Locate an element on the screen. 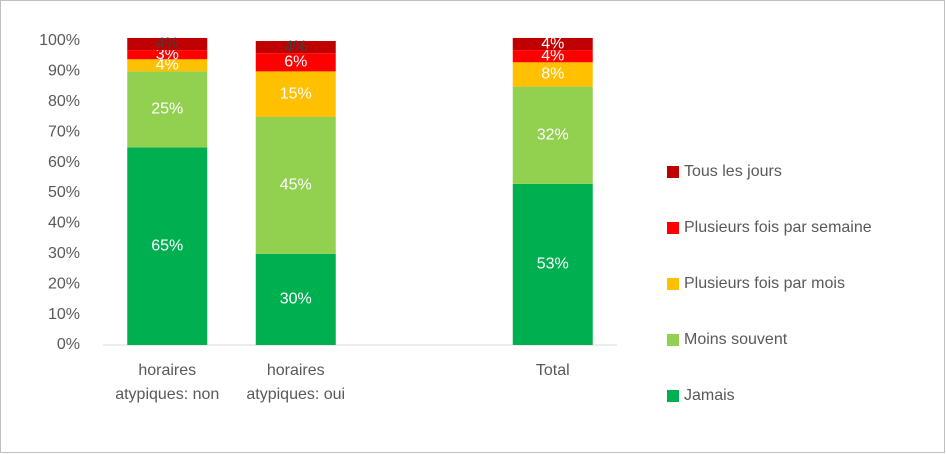  data-label: 6% is located at coordinates (295, 61).